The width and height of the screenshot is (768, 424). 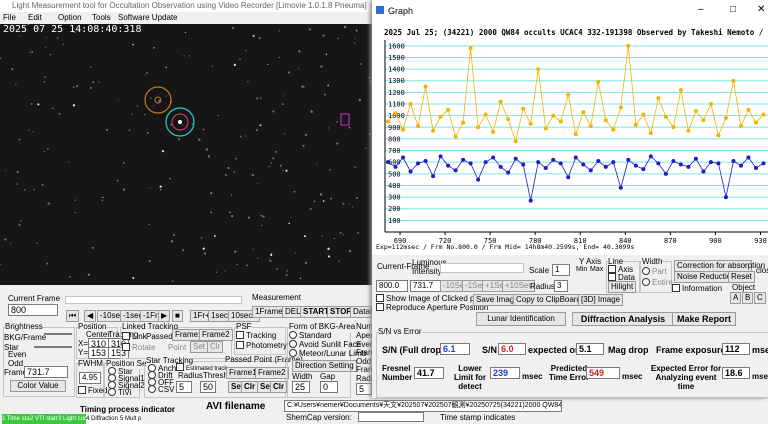 What do you see at coordinates (324, 366) in the screenshot?
I see `button: Direction Setting` at bounding box center [324, 366].